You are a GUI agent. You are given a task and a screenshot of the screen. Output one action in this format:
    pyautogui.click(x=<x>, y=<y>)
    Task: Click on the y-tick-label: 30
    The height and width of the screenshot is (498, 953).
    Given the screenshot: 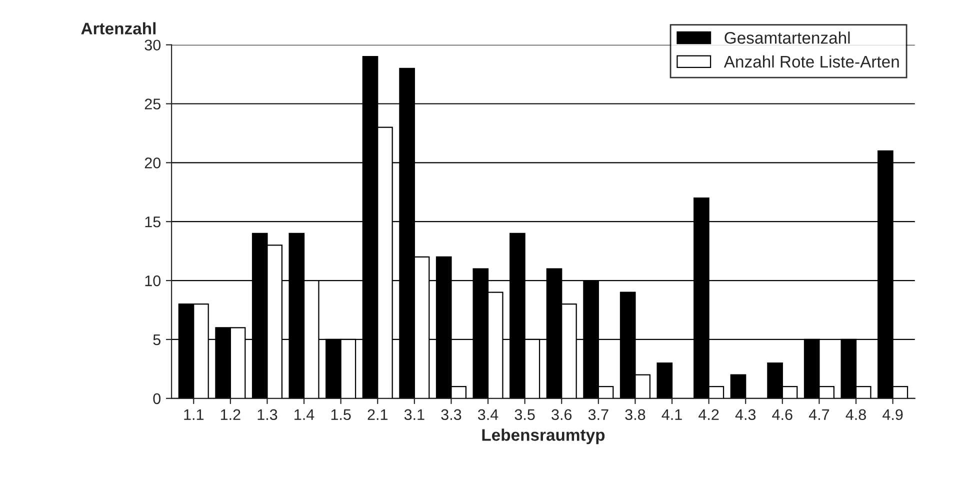 What is the action you would take?
    pyautogui.click(x=152, y=45)
    